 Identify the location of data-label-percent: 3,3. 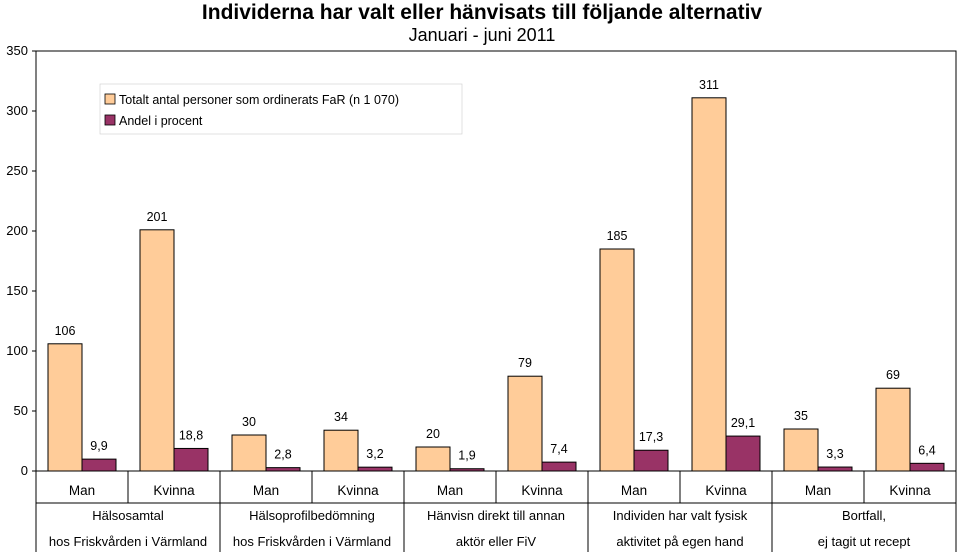
(834, 454).